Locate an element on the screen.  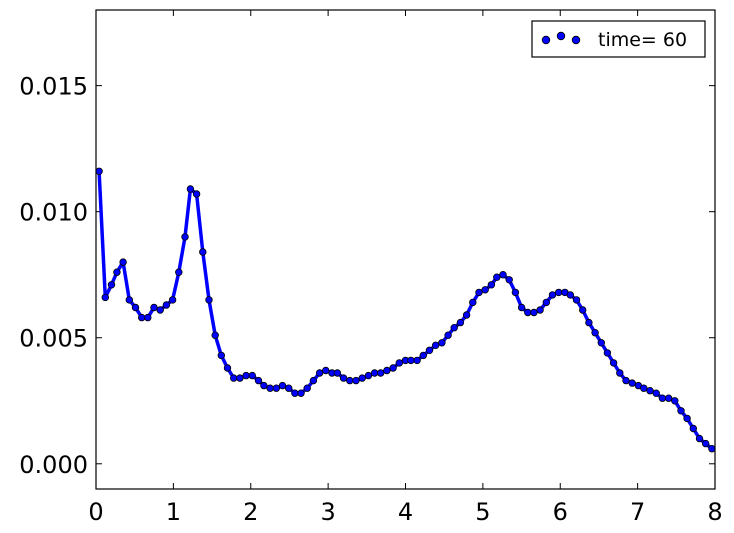
x-tick-label: 2 is located at coordinates (250, 512).